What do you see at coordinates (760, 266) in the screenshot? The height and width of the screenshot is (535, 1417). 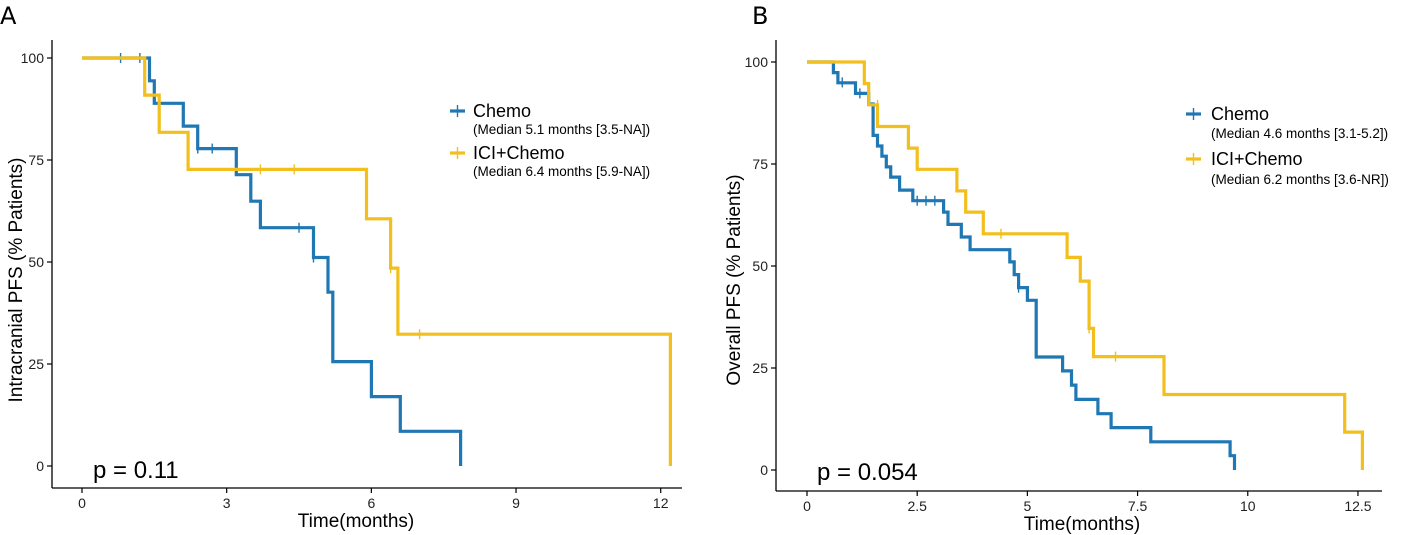 I see `panel-b-y-tick-label: 50` at bounding box center [760, 266].